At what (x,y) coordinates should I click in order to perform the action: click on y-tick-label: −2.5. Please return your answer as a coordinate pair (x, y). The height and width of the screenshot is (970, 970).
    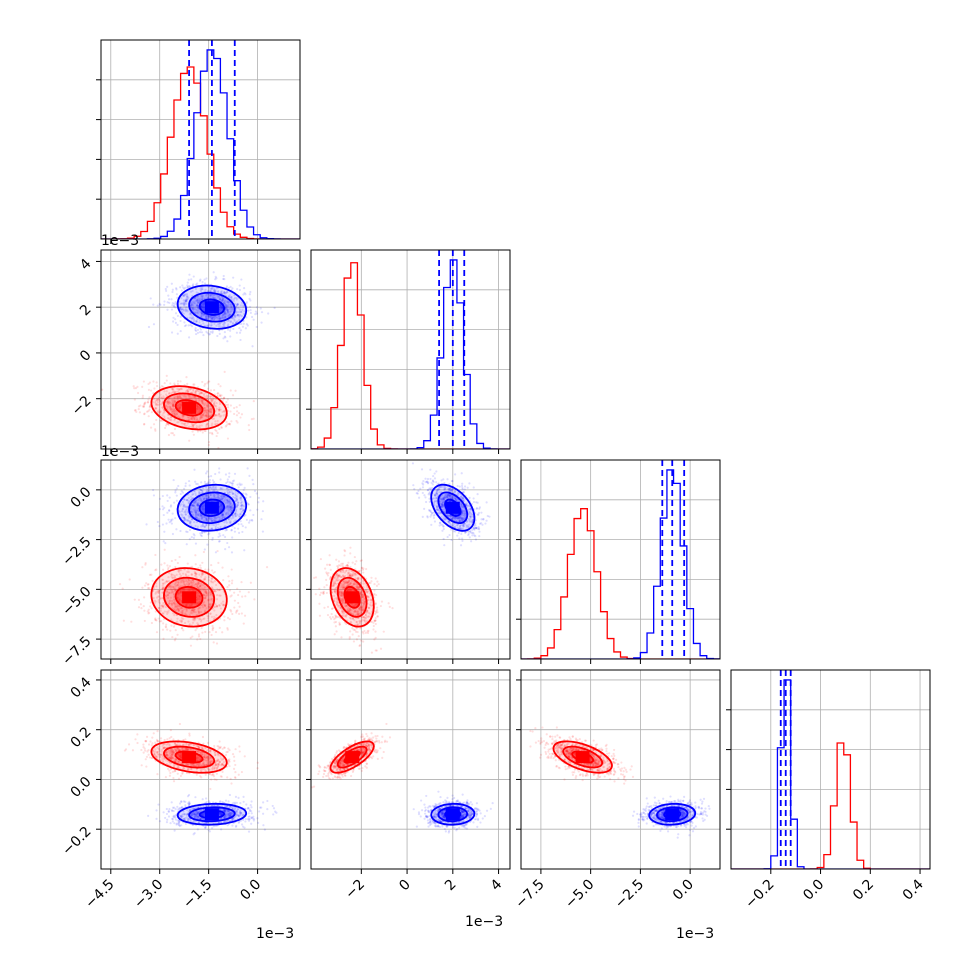
    Looking at the image, I should click on (76, 551).